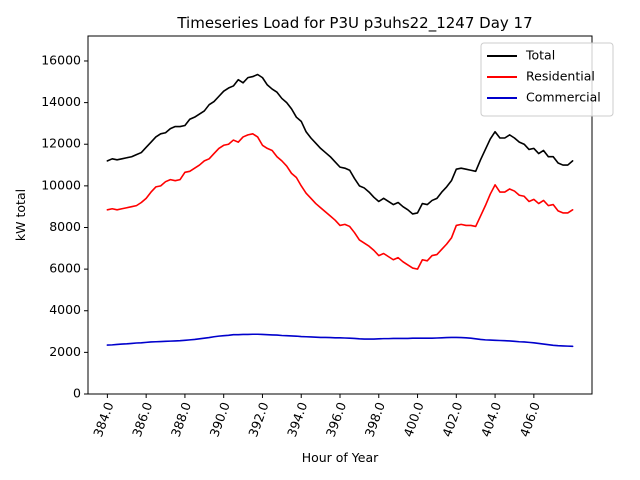 This screenshot has width=640, height=480. Describe the element at coordinates (181, 419) in the screenshot. I see `x-tick-label: 388.0` at that location.